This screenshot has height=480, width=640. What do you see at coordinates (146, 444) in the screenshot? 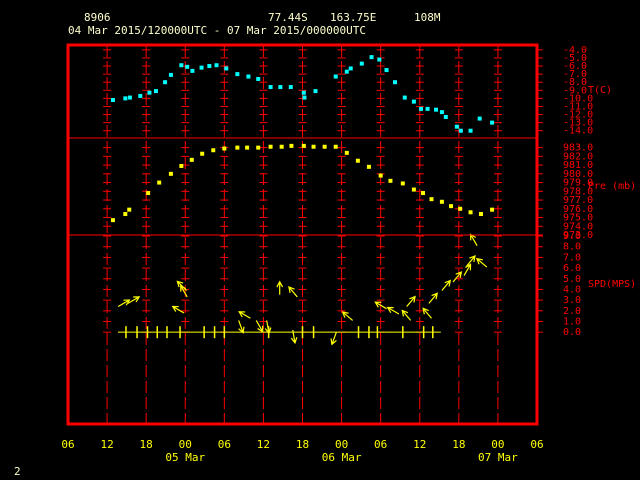
I see `x-tick-label: 18` at bounding box center [146, 444].